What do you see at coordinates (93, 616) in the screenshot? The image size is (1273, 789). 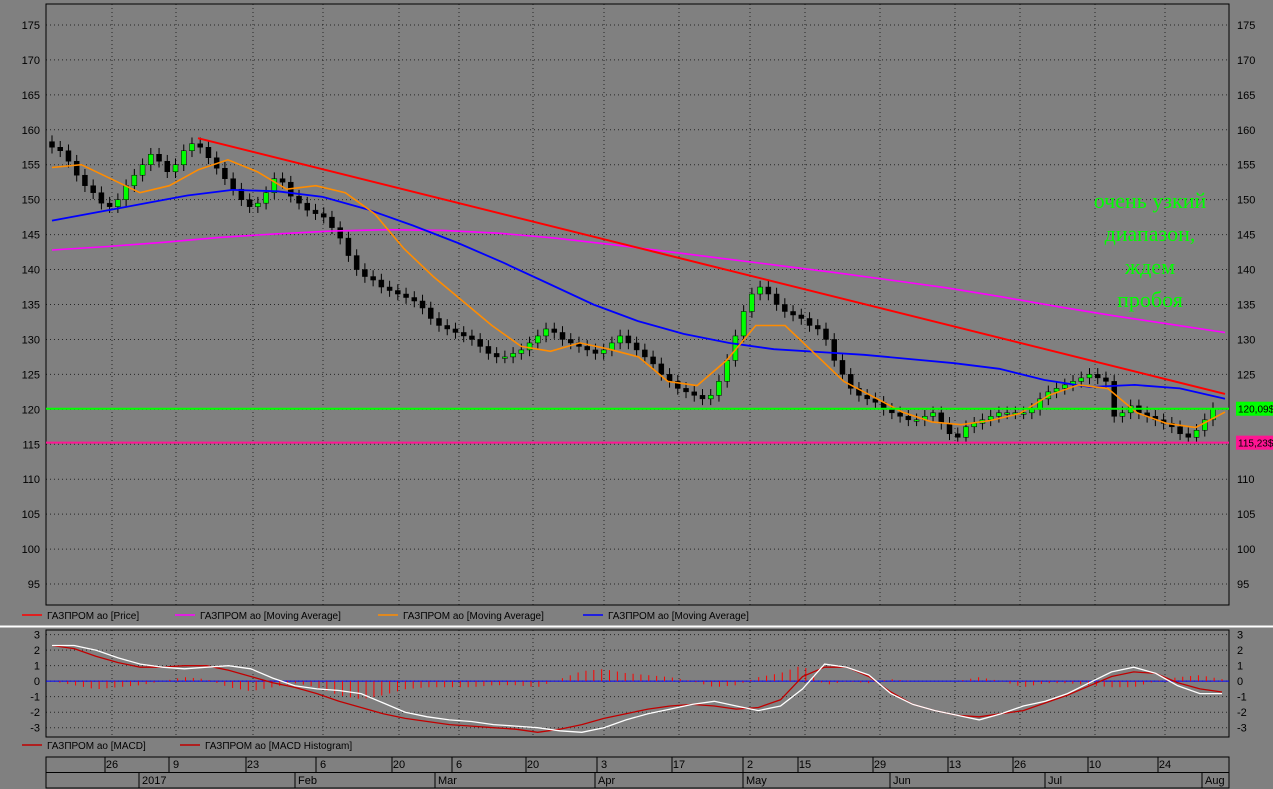 I see `price-legend-item: ГАЗПРОМ ао [Price]` at bounding box center [93, 616].